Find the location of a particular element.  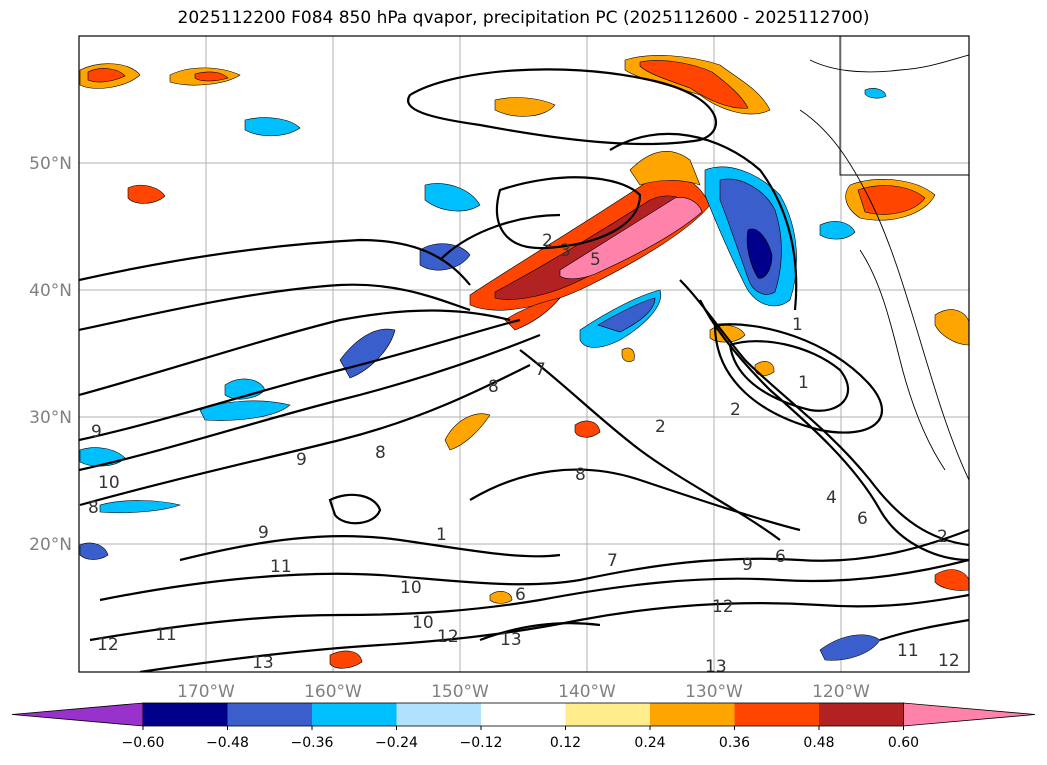

colorbar-tick-label: −0.60 is located at coordinates (143, 743).